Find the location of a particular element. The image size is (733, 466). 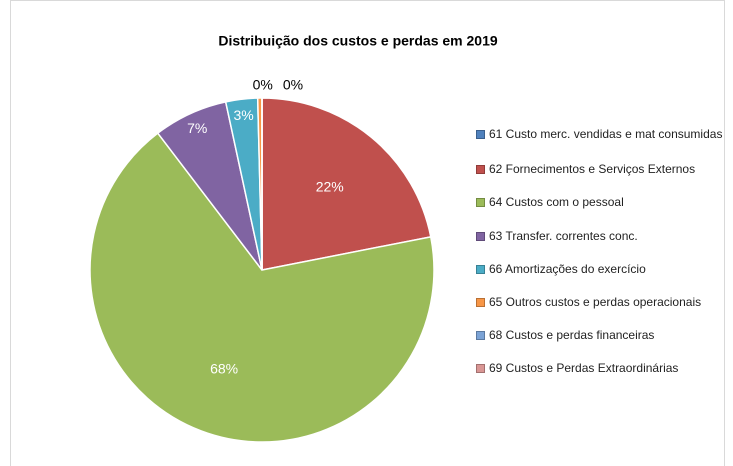

legend-label: 66 Amortizações do exercício is located at coordinates (567, 269).